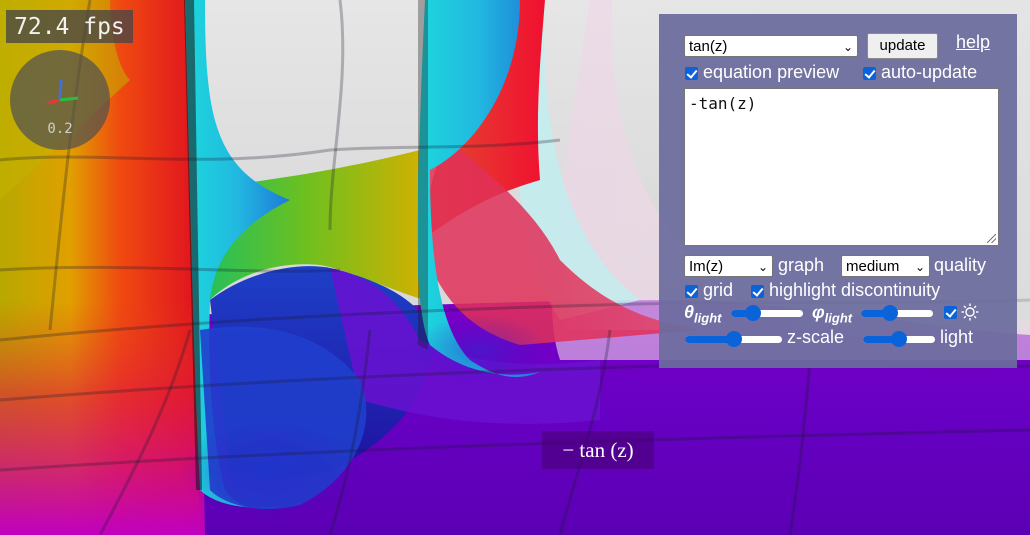 This screenshot has height=535, width=1030. What do you see at coordinates (706, 266) in the screenshot?
I see `graph-select-value: Im(z)` at bounding box center [706, 266].